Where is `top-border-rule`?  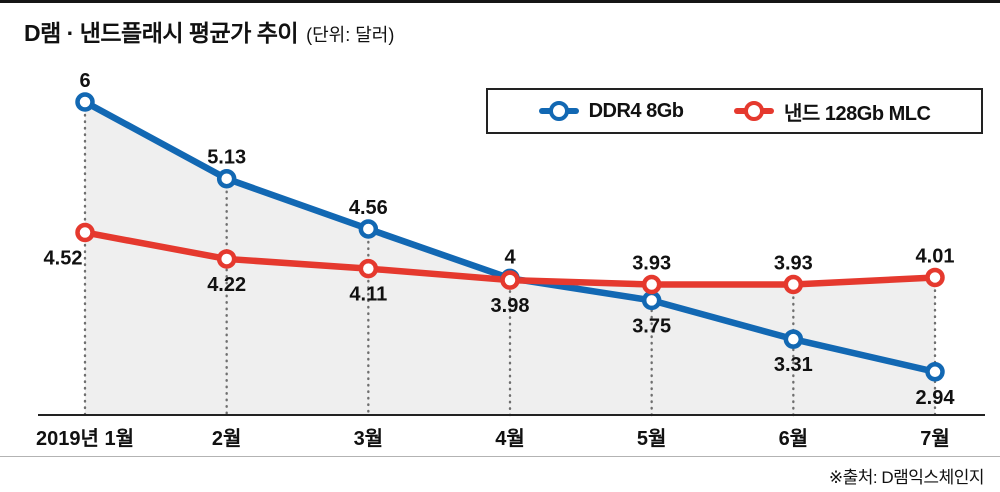
top-border-rule is located at coordinates (500, 1).